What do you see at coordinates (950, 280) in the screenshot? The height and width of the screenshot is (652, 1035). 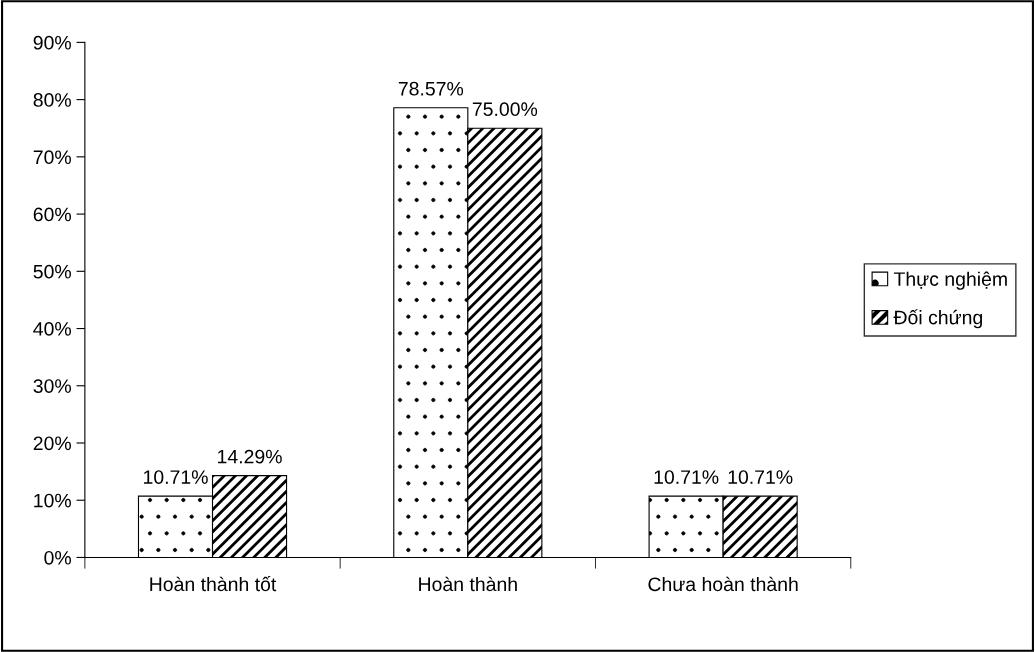 I see `text: Thực nghiệm` at bounding box center [950, 280].